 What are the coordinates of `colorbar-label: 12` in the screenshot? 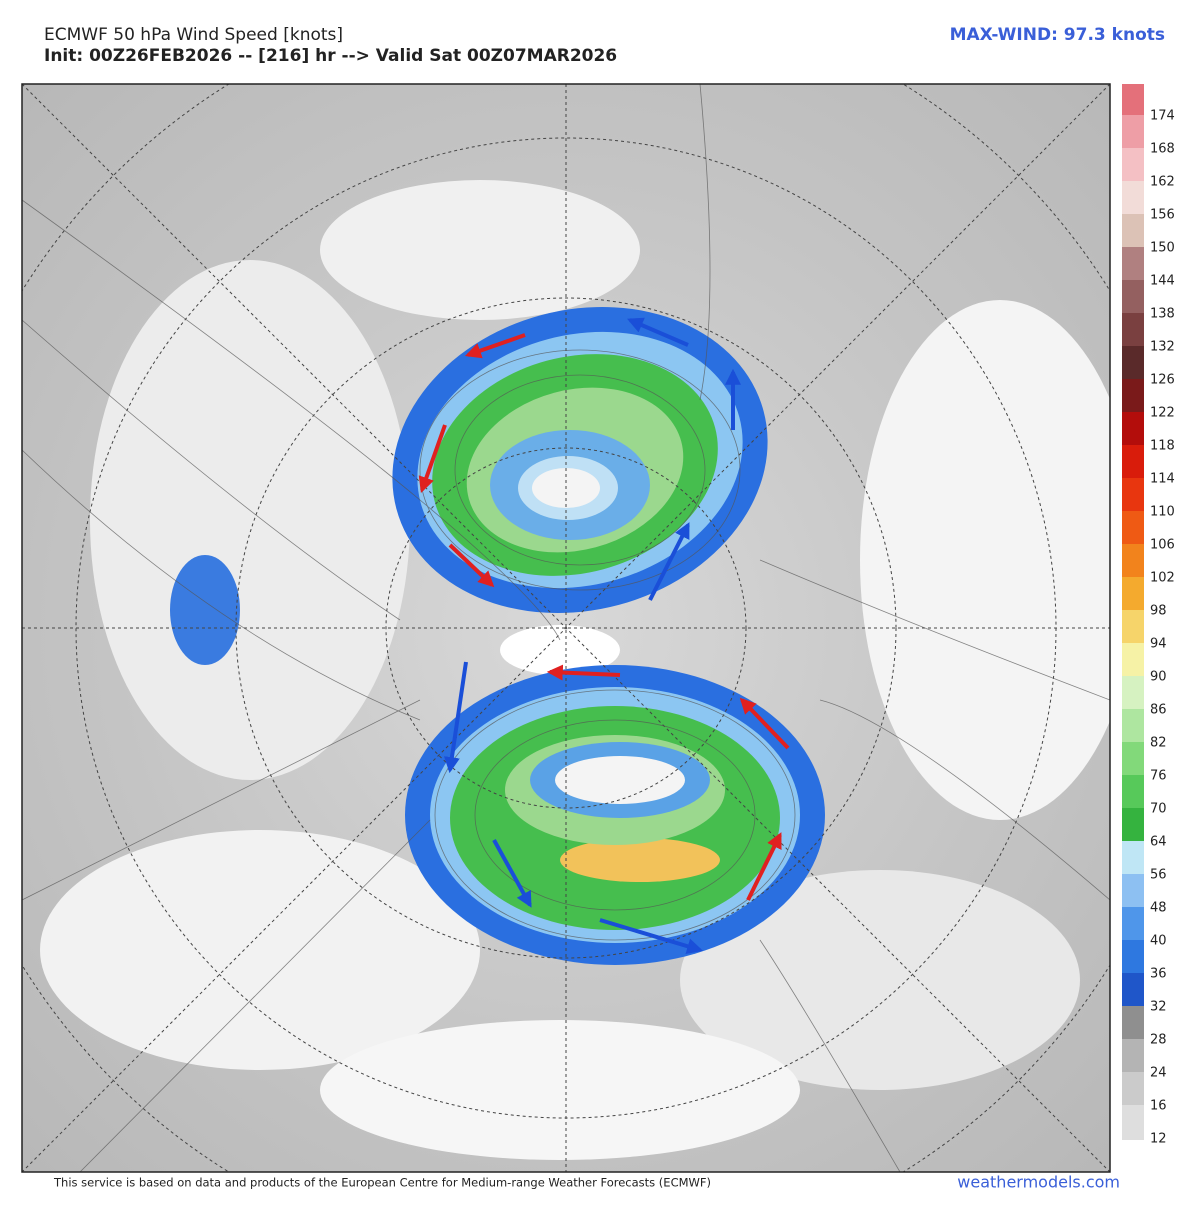 It's located at (1158, 1139).